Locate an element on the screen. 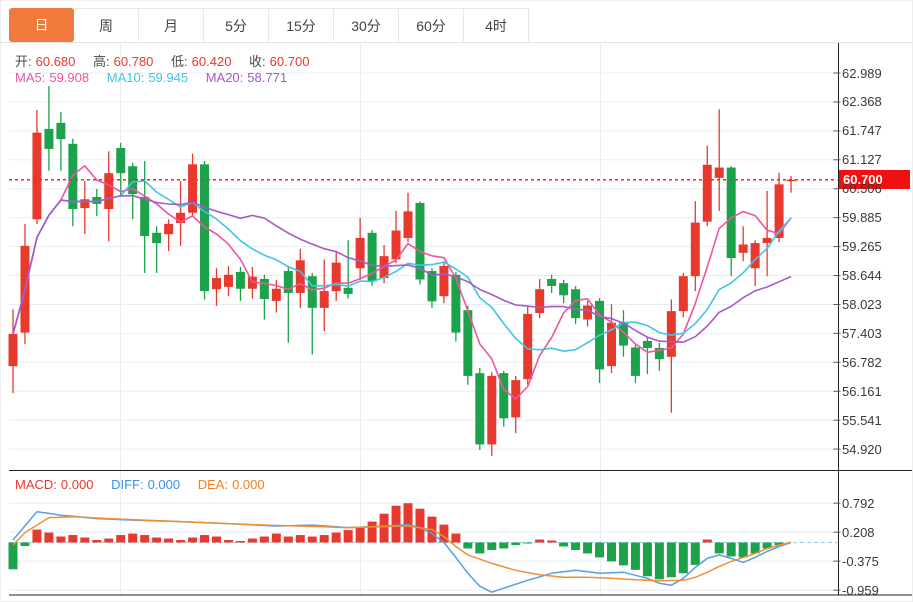 This screenshot has height=602, width=913. macd-value: 0.000 is located at coordinates (77, 484).